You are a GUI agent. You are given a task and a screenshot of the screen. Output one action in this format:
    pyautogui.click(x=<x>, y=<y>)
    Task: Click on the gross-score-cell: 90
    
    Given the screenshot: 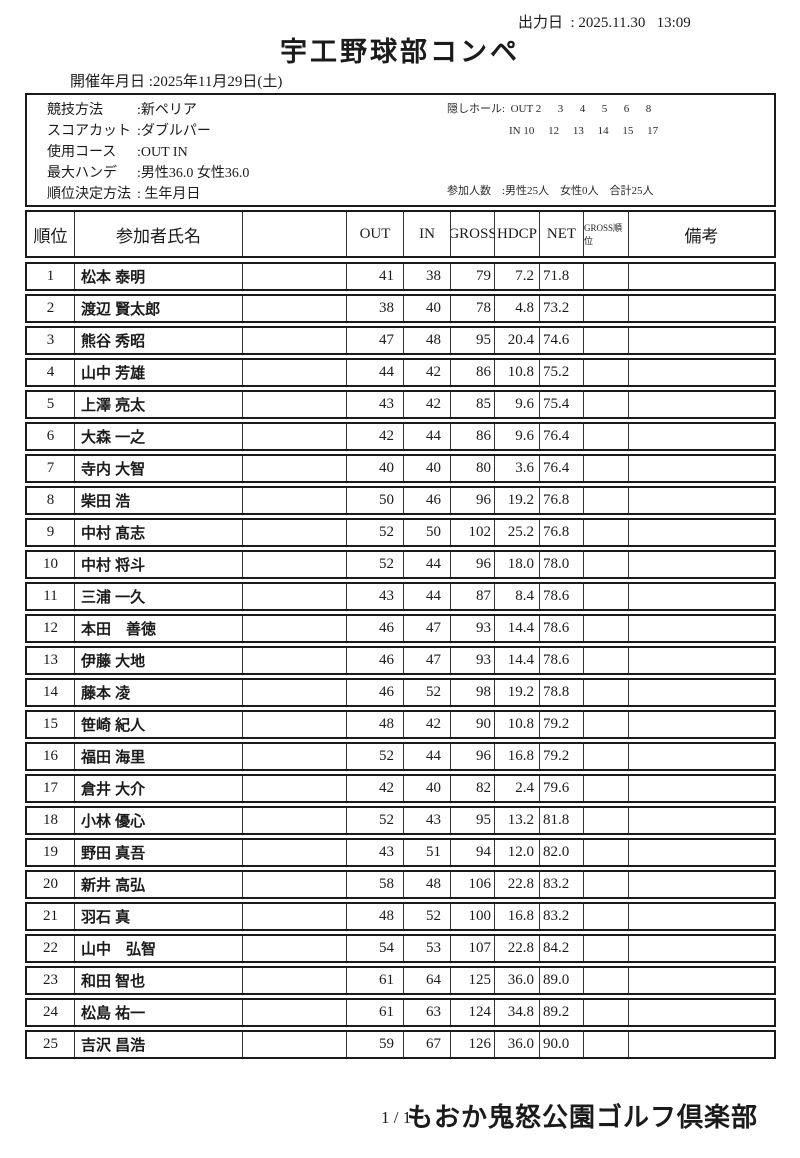 What is the action you would take?
    pyautogui.click(x=473, y=724)
    